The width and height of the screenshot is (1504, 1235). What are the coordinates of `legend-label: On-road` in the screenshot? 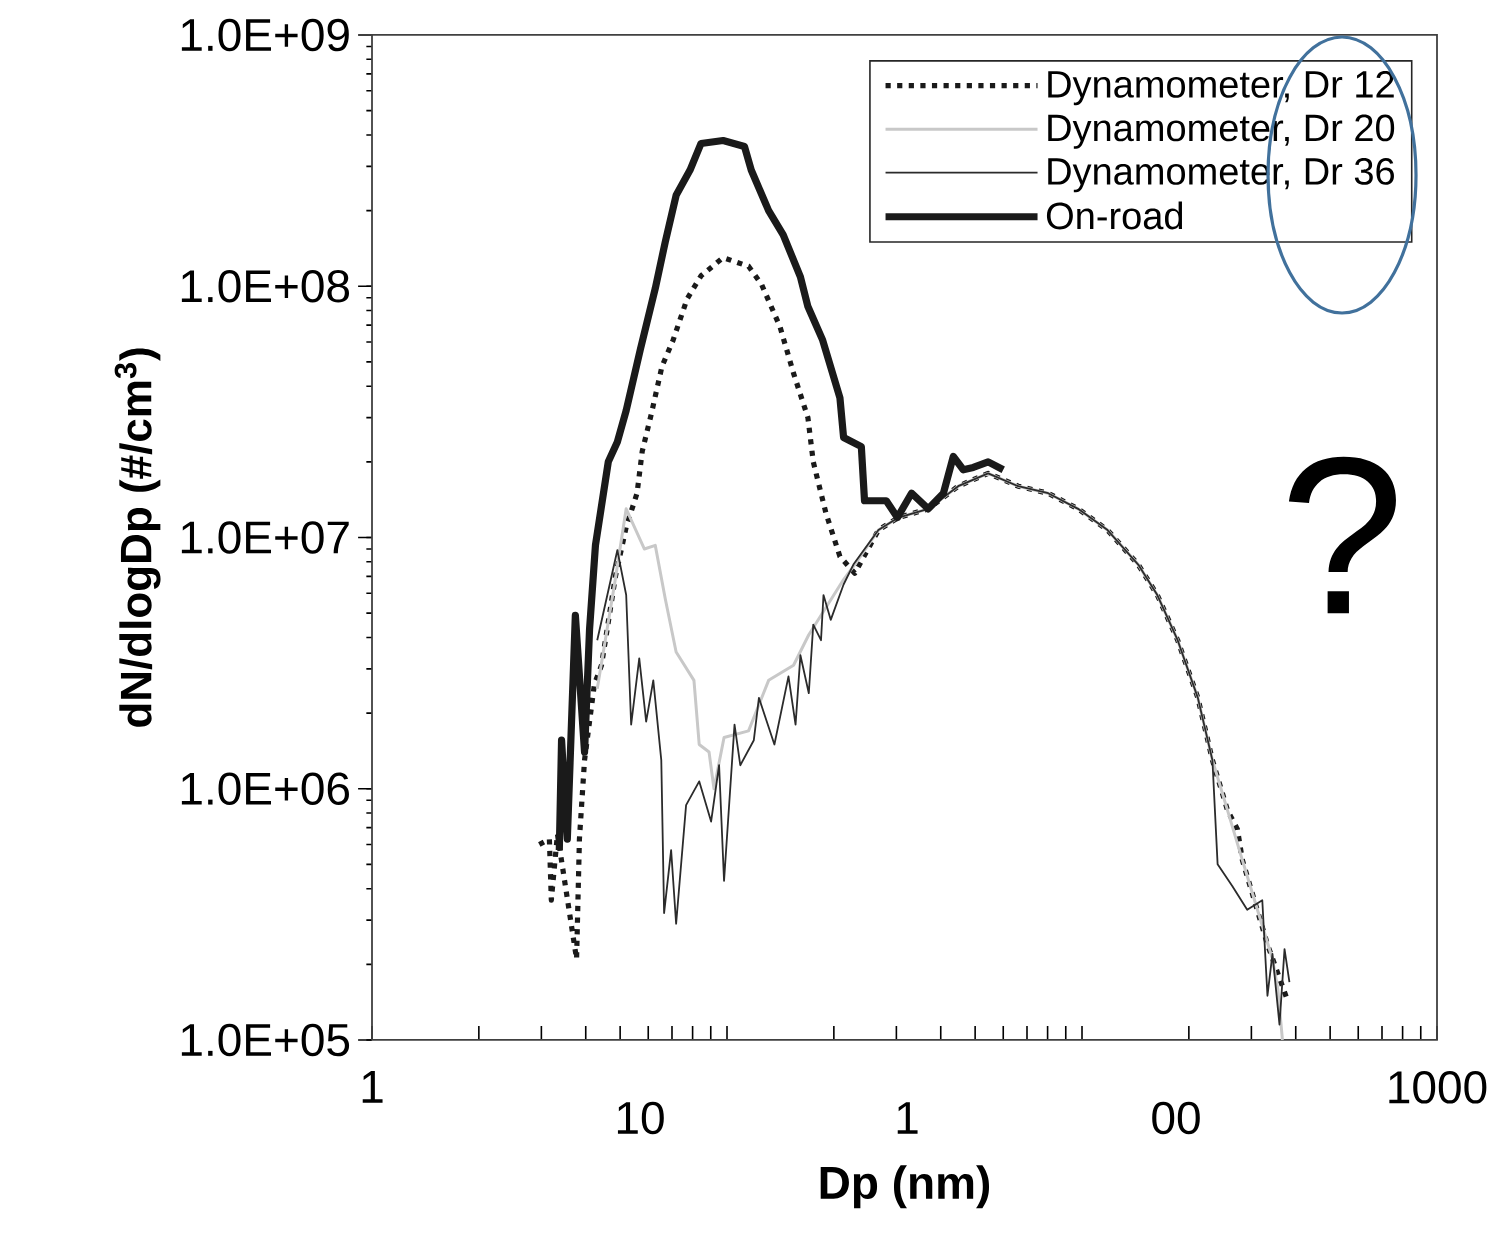 It's located at (1114, 215).